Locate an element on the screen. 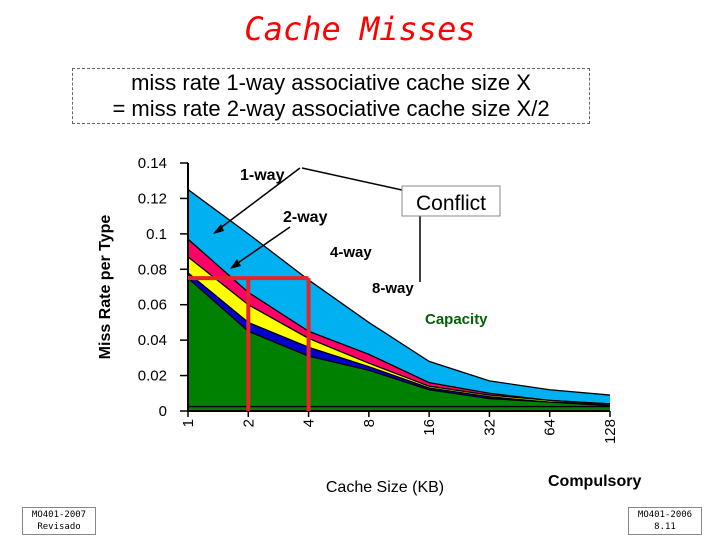  y-tick-label: 0.12 is located at coordinates (152, 198).